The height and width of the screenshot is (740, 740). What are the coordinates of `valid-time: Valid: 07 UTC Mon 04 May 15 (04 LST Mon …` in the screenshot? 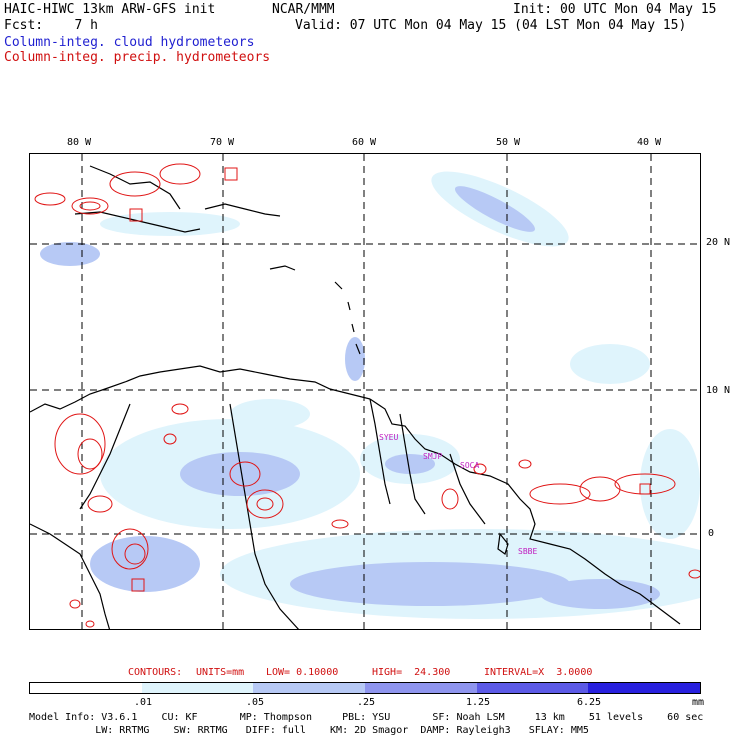 It's located at (491, 25).